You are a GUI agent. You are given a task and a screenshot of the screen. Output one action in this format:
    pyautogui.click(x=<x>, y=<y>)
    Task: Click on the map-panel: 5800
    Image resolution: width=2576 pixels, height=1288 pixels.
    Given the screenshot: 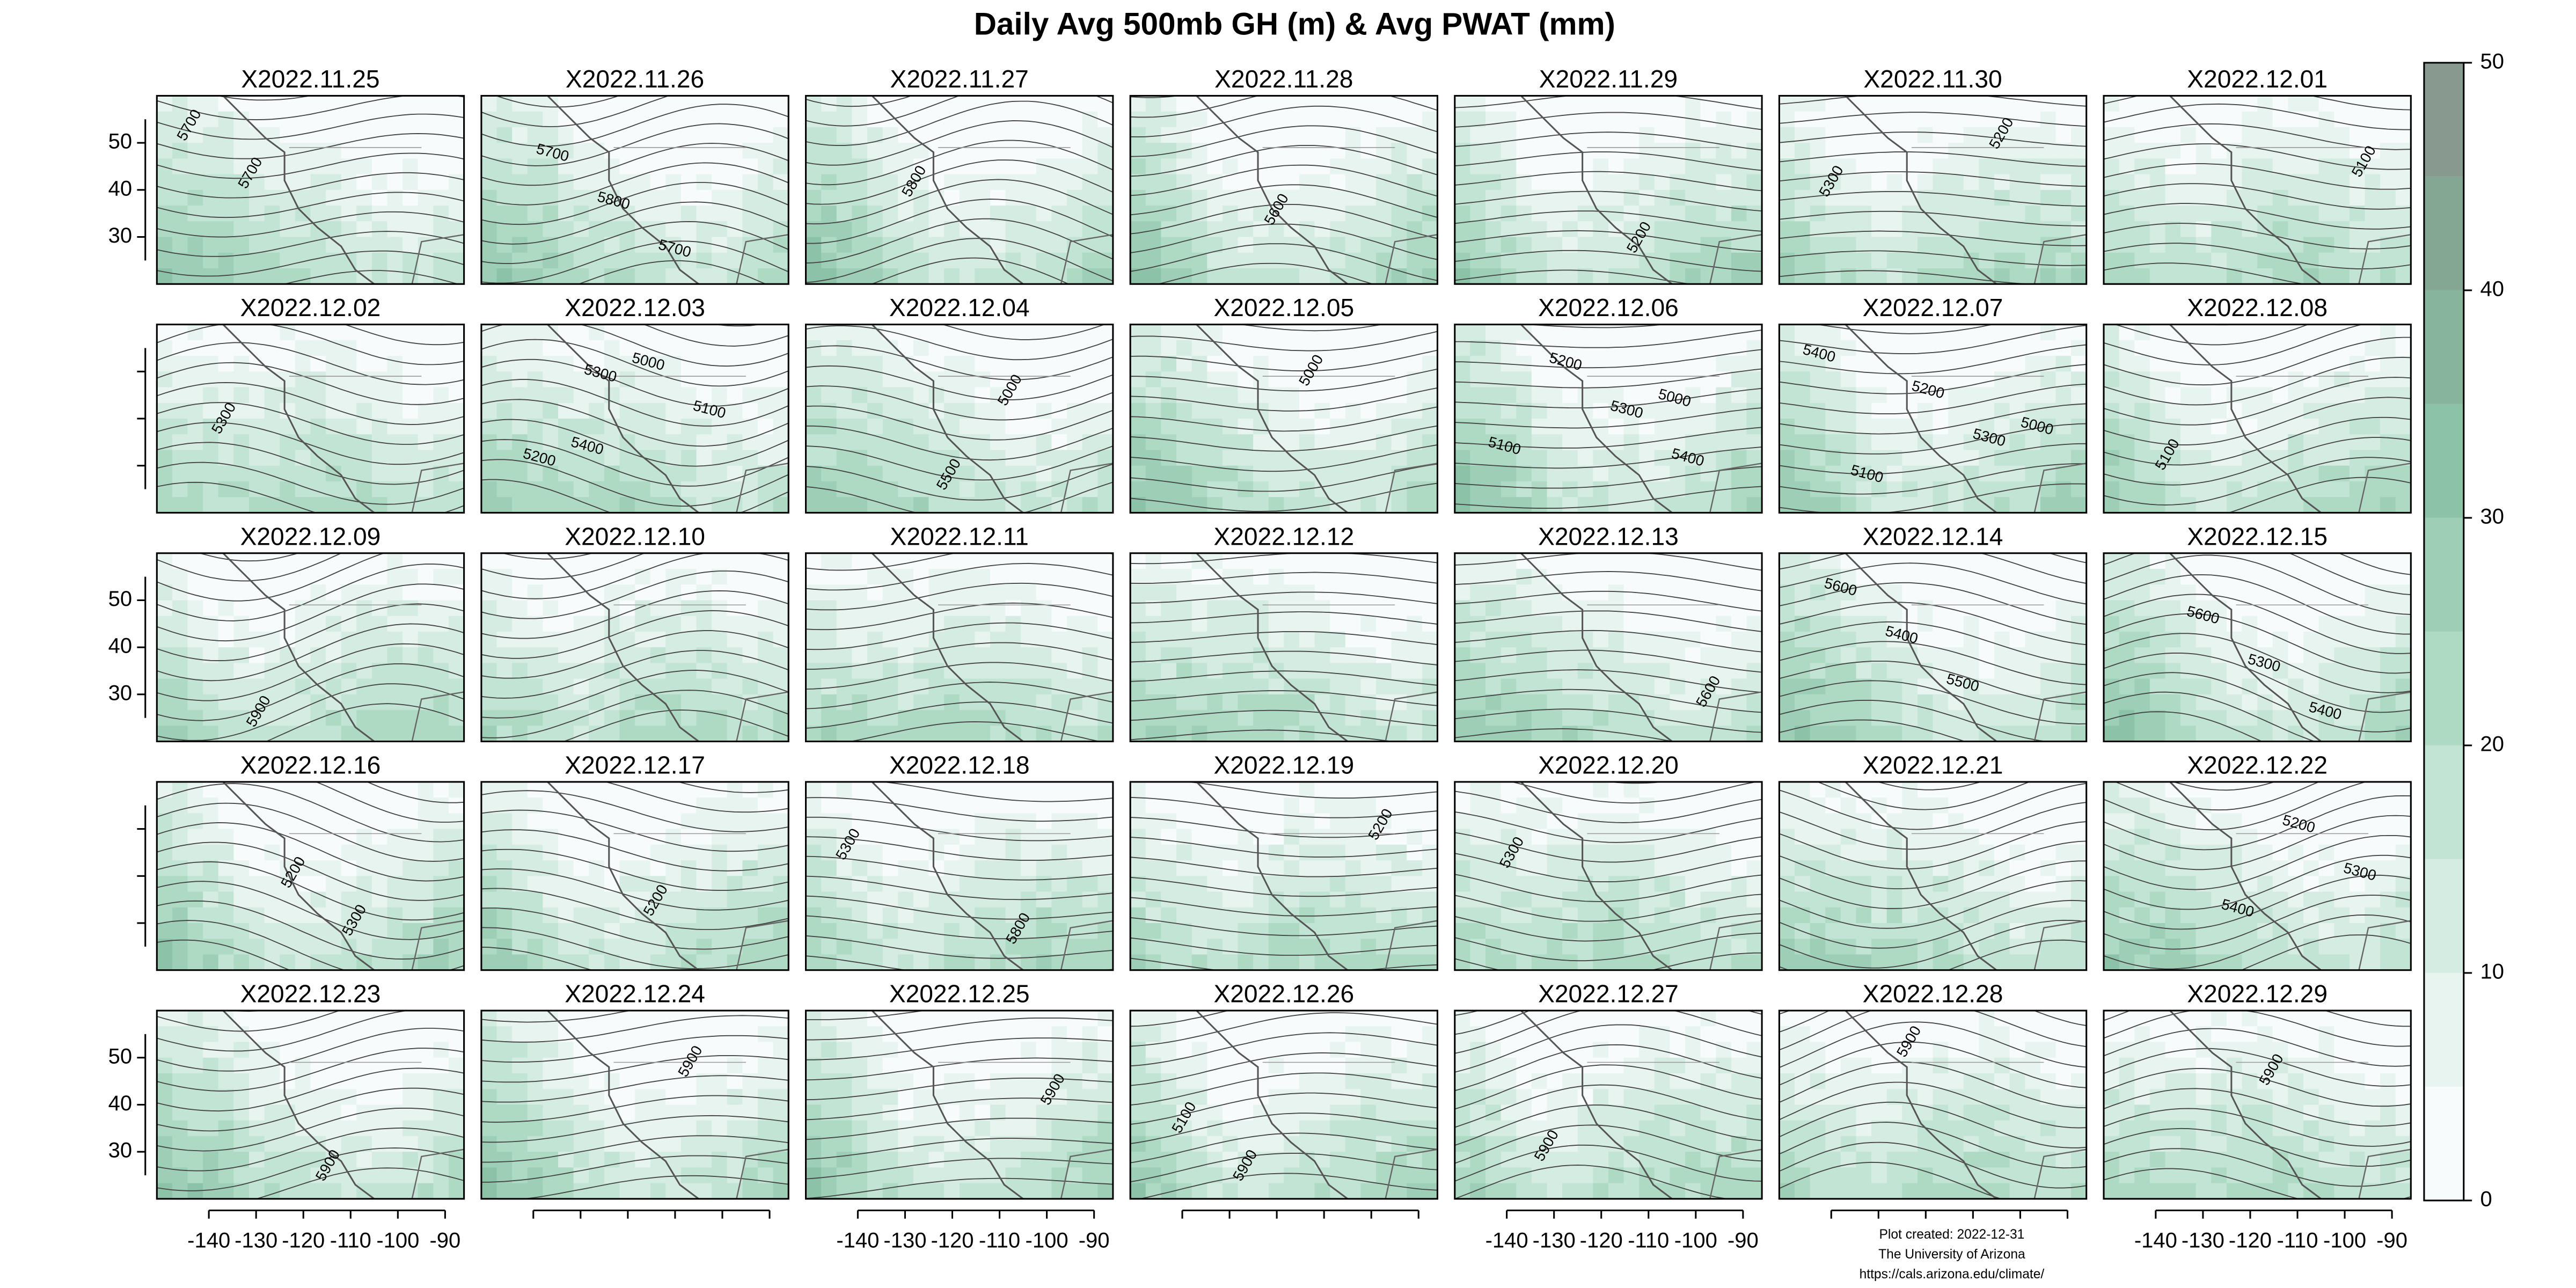 What is the action you would take?
    pyautogui.click(x=959, y=190)
    